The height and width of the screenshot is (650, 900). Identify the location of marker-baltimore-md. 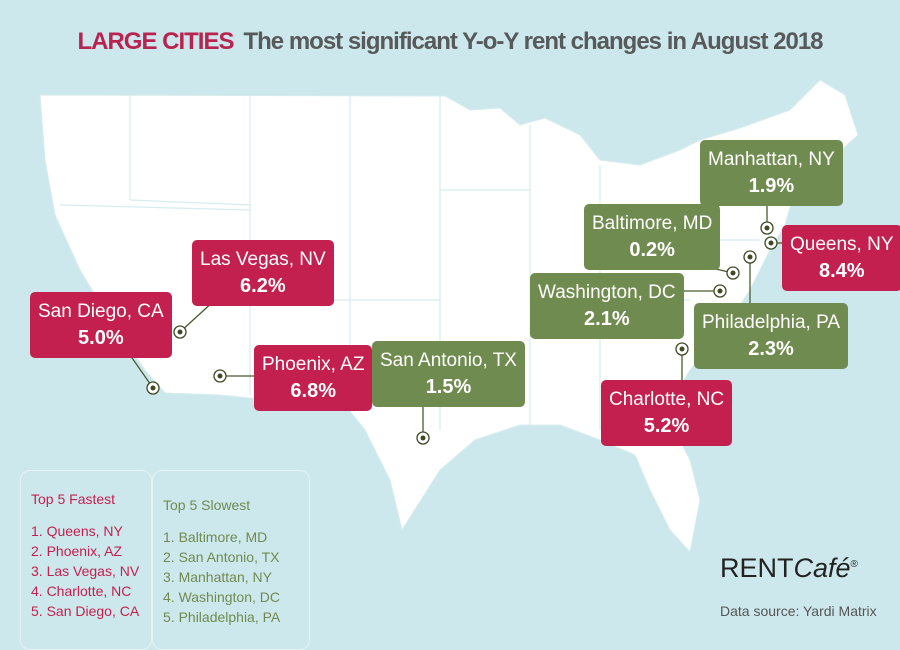
(733, 273).